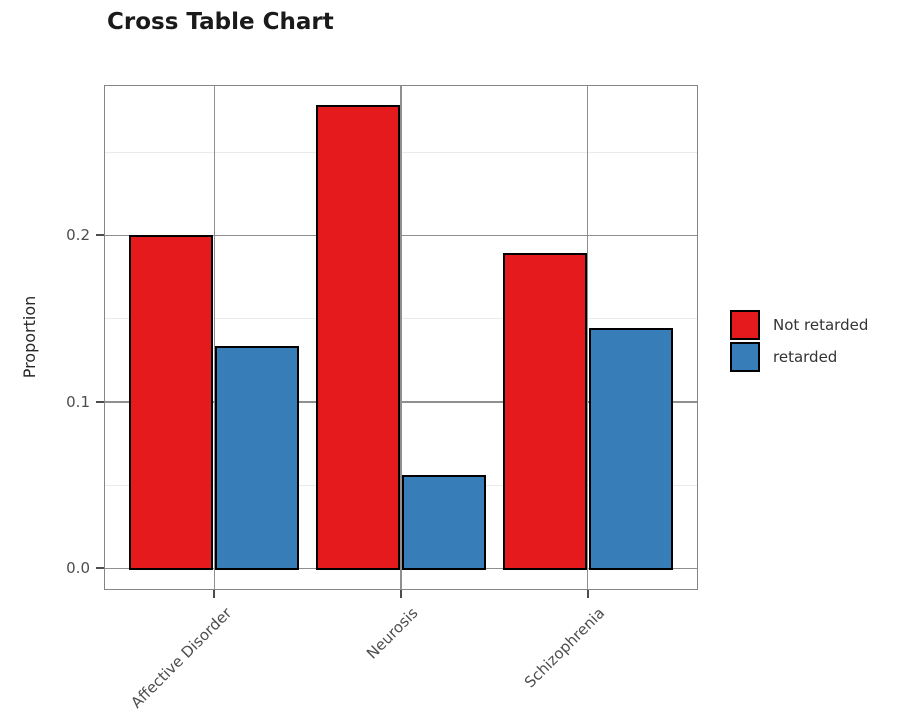  What do you see at coordinates (29, 337) in the screenshot?
I see `y-axis-title: Proportion` at bounding box center [29, 337].